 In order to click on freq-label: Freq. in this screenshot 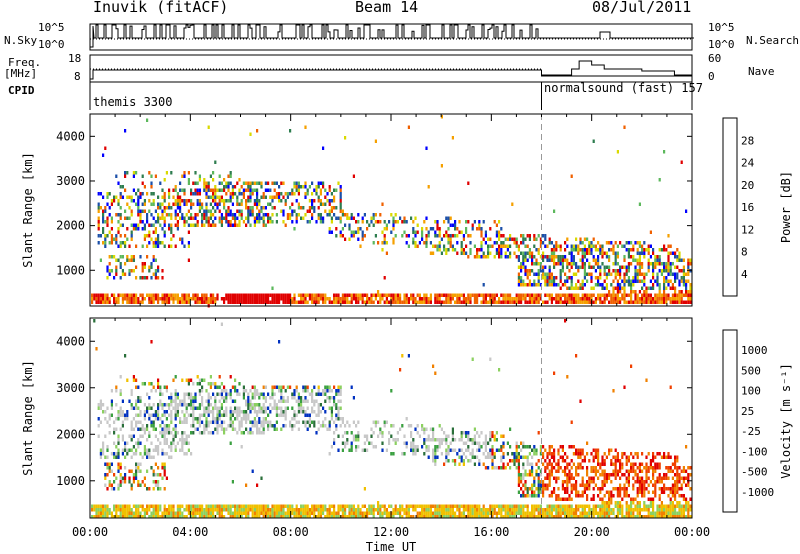, I will do `click(25, 62)`.